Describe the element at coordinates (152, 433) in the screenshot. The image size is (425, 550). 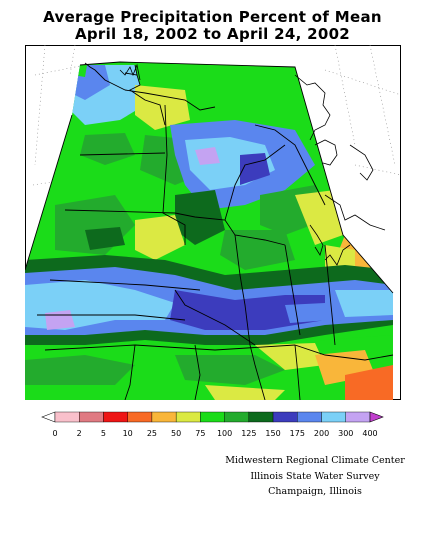
I see `legend-label-25: 25` at that location.